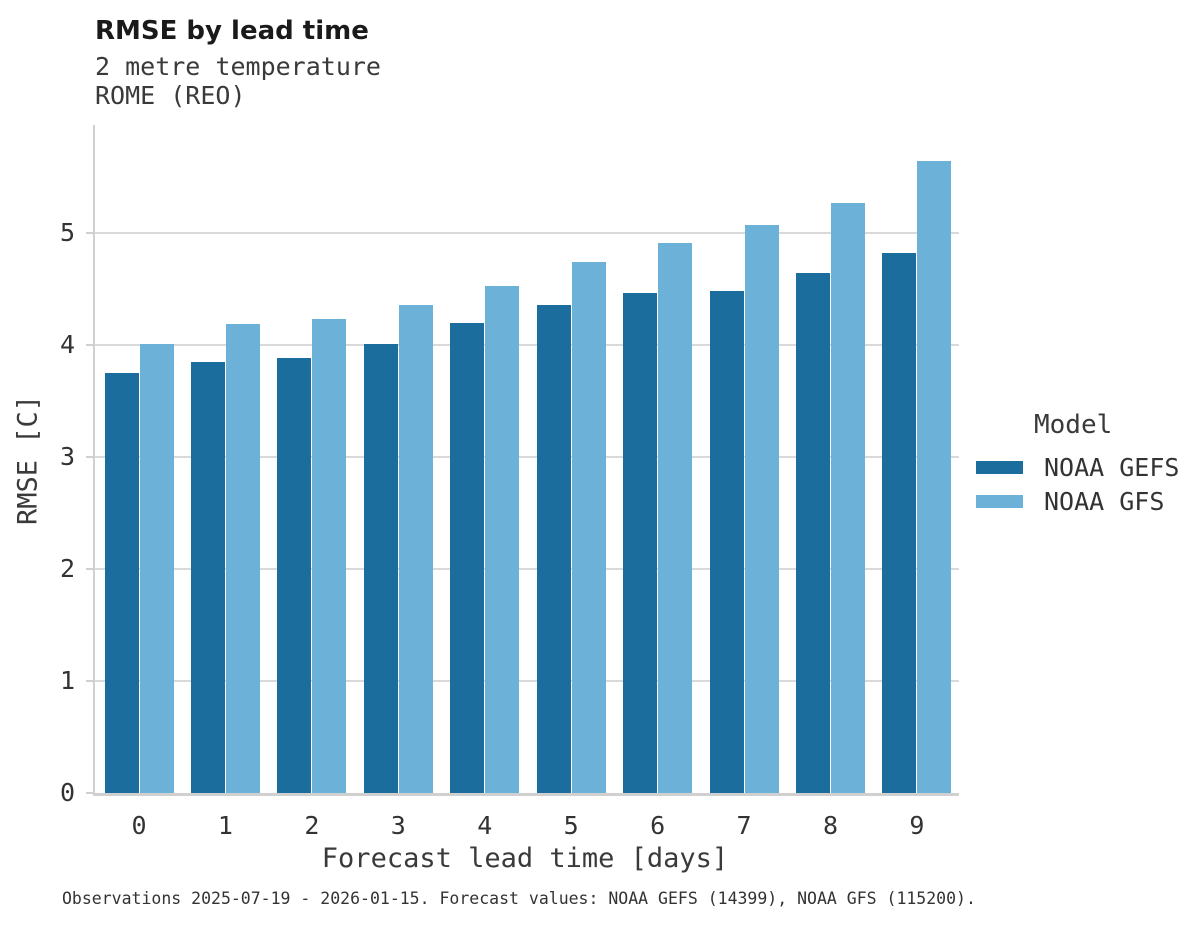  Describe the element at coordinates (744, 825) in the screenshot. I see `x-tick-label-7: 7` at that location.